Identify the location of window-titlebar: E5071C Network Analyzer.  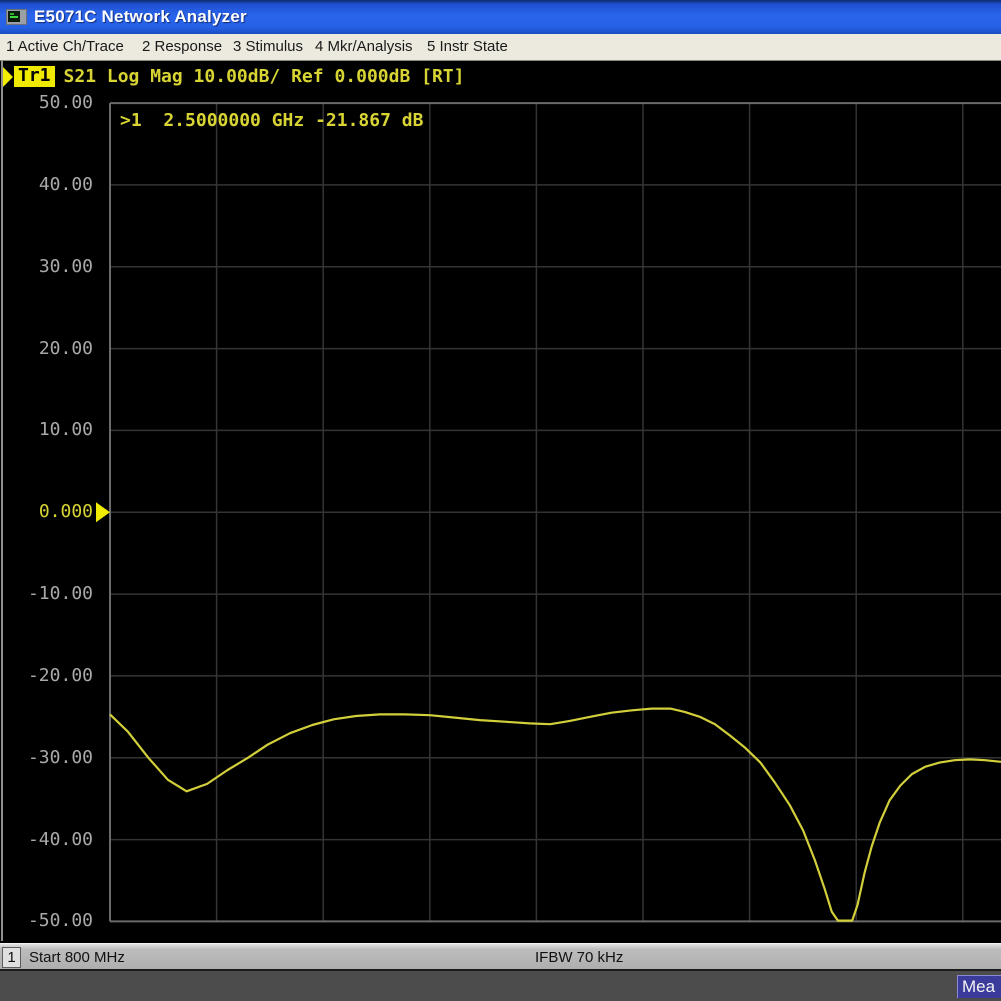
(500, 17).